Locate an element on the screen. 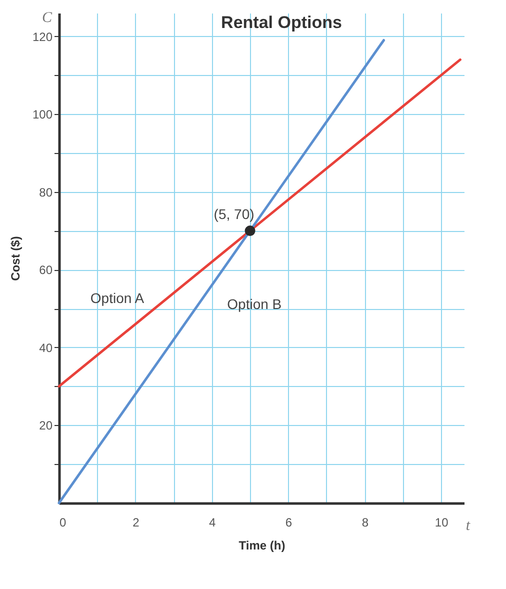 Image resolution: width=506 pixels, height=589 pixels. x-tick-label: 6 is located at coordinates (288, 523).